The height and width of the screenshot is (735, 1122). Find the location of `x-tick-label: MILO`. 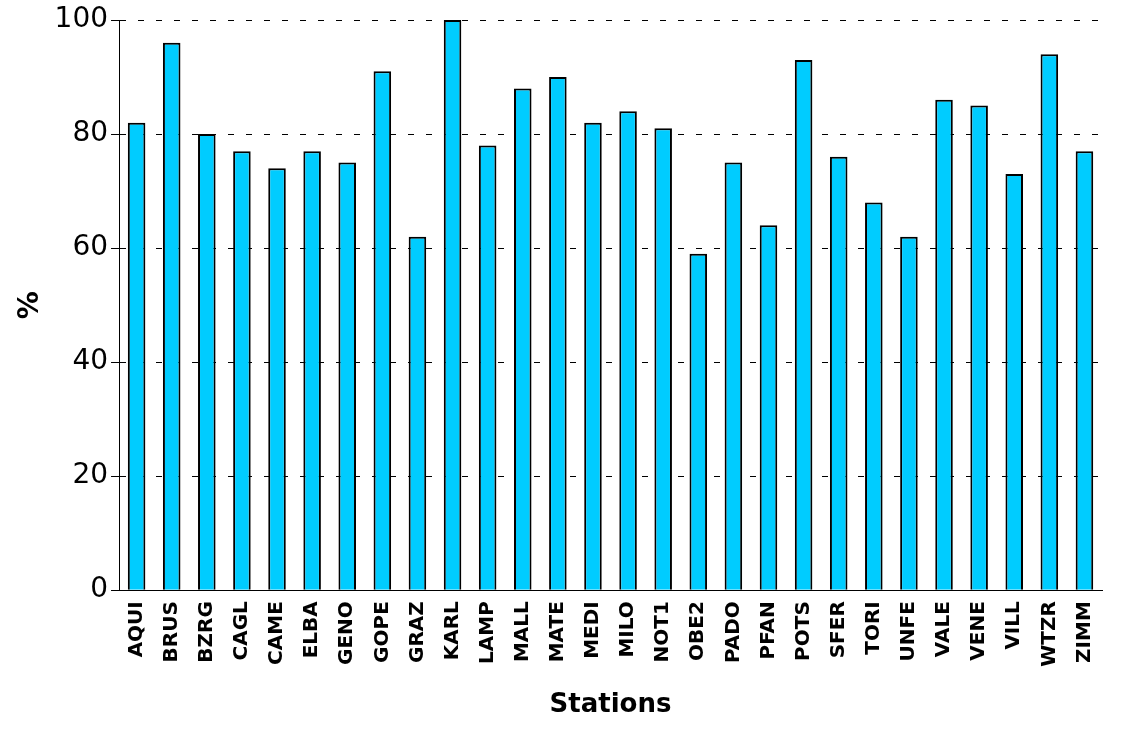

x-tick-label: MILO is located at coordinates (626, 629).